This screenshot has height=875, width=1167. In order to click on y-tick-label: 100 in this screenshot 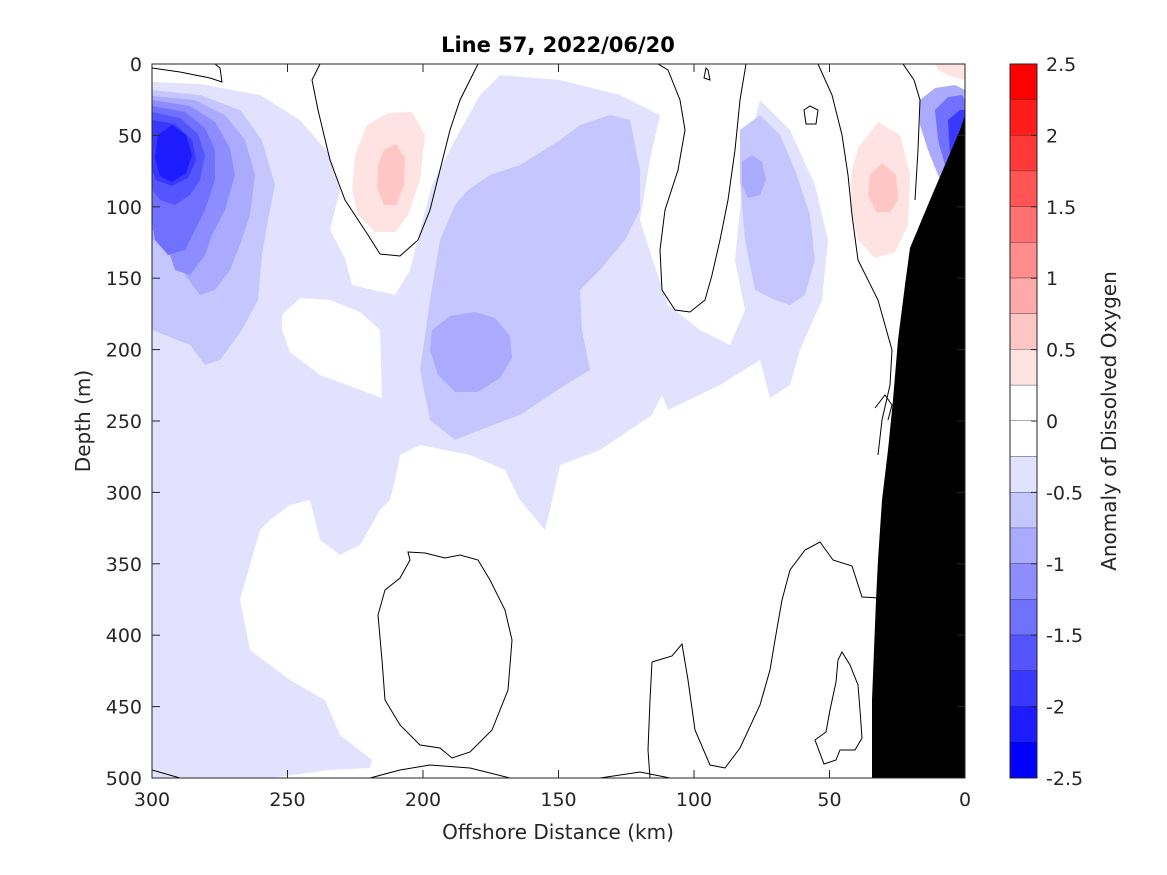, I will do `click(124, 208)`.